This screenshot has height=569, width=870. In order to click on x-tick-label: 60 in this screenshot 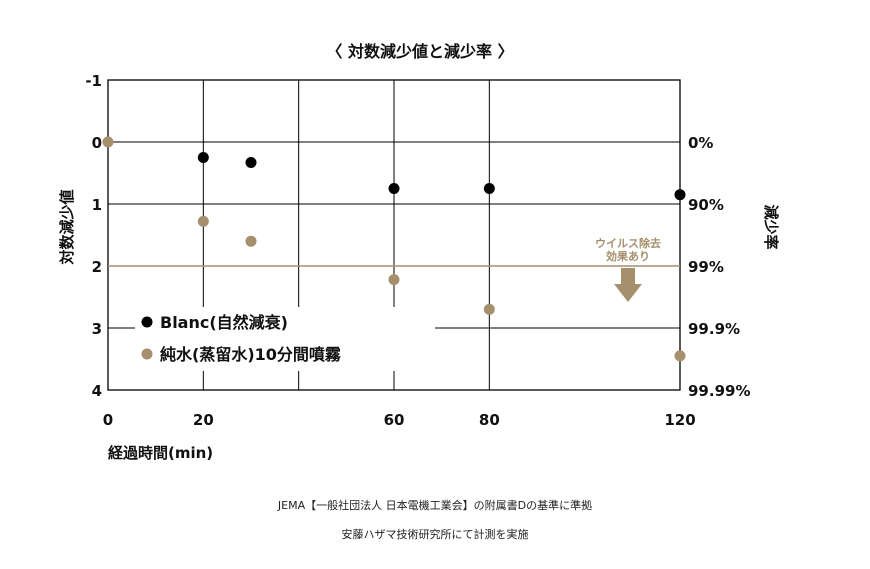, I will do `click(394, 420)`.